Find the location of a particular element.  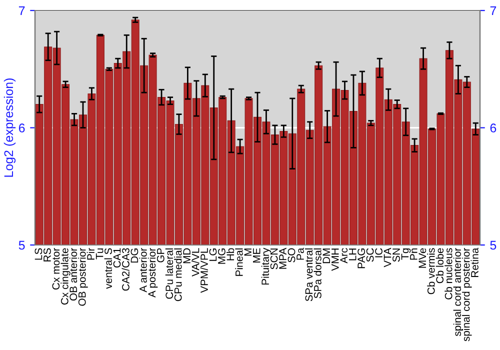

x-tick-label: OB posterior is located at coordinates (83, 277).